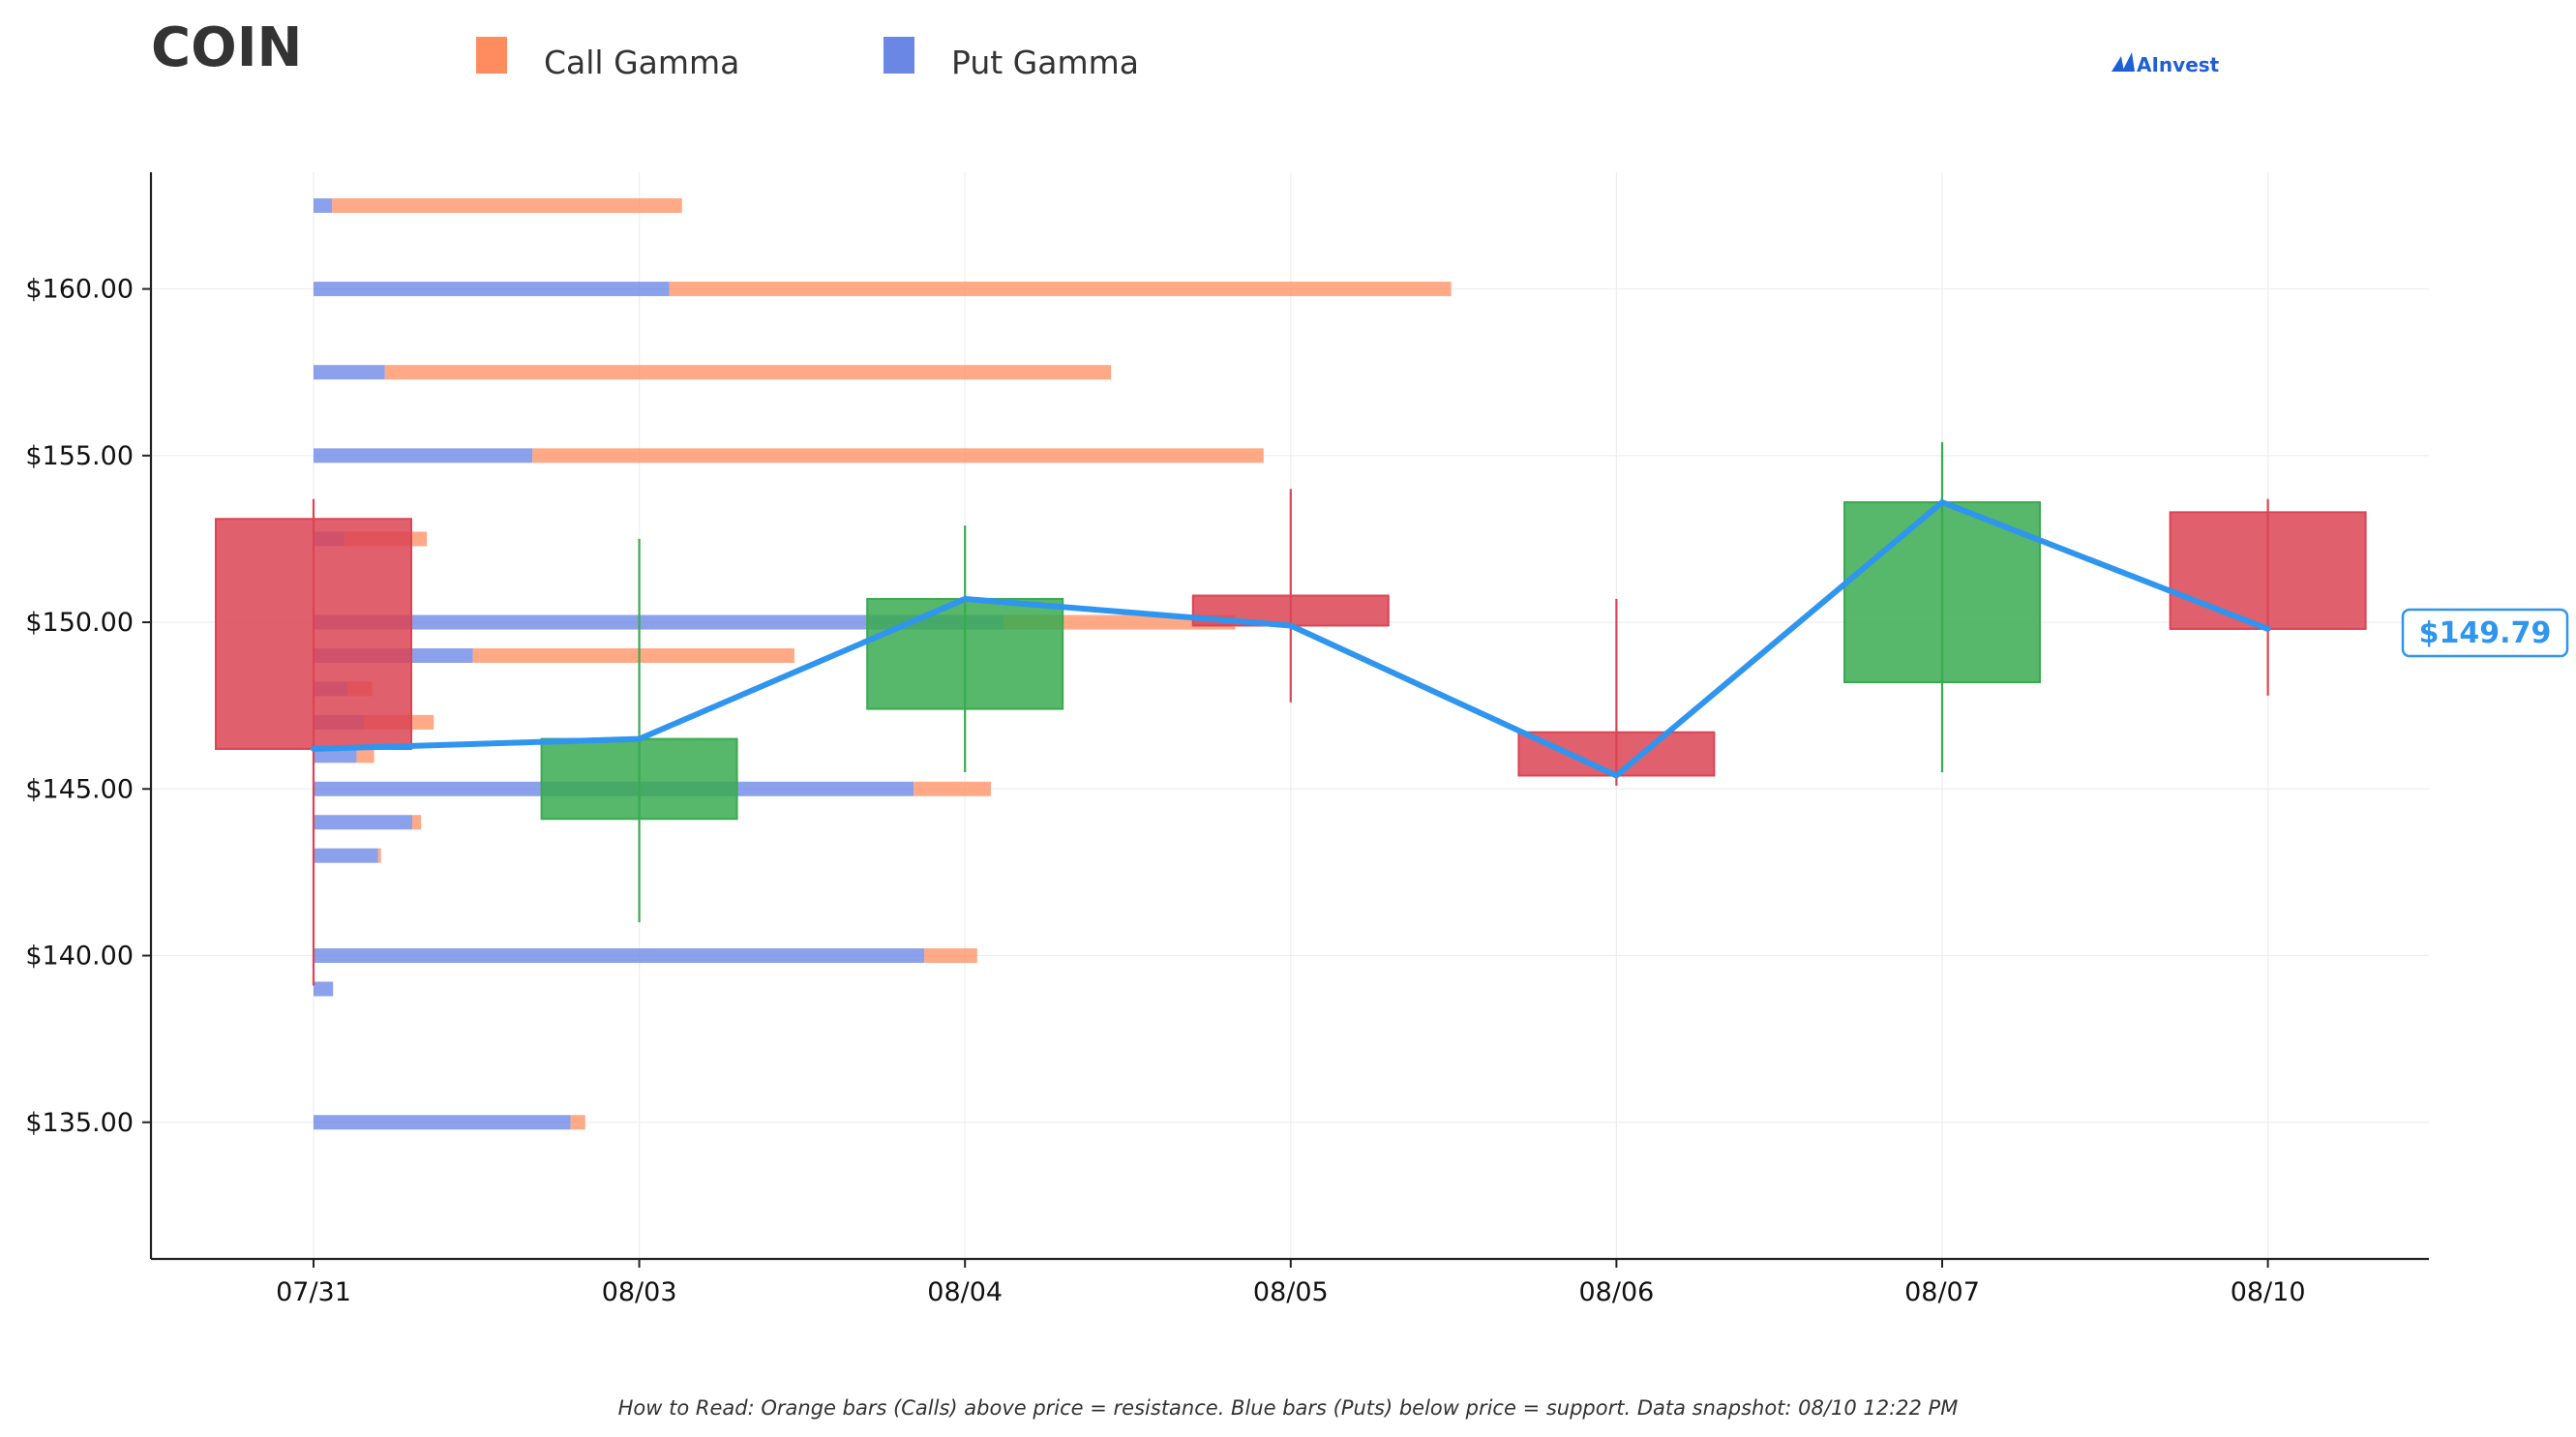  I want to click on legend-put-label: Put Gamma, so click(1045, 62).